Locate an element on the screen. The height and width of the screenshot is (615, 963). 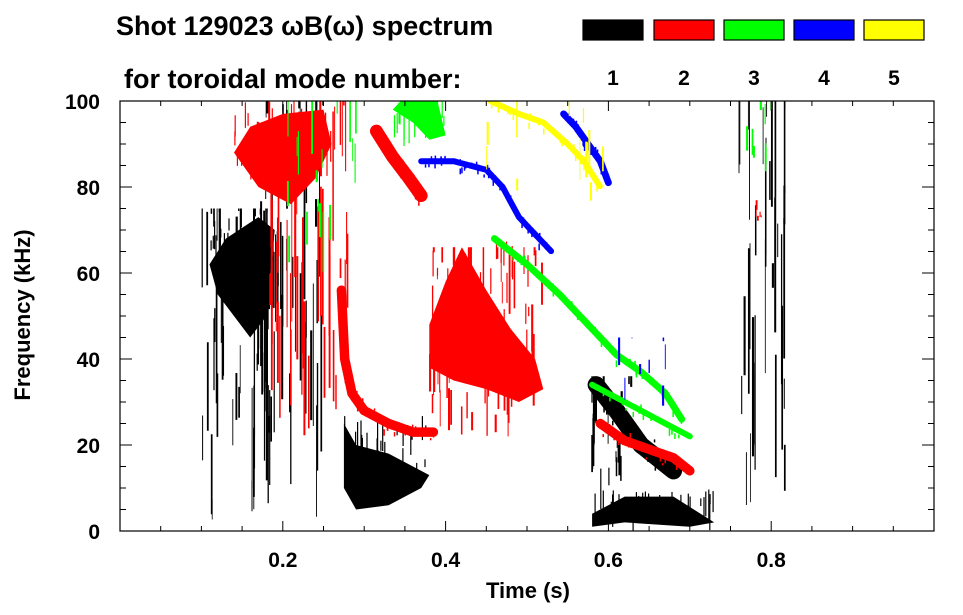
y-tick-label: 60 is located at coordinates (88, 274).